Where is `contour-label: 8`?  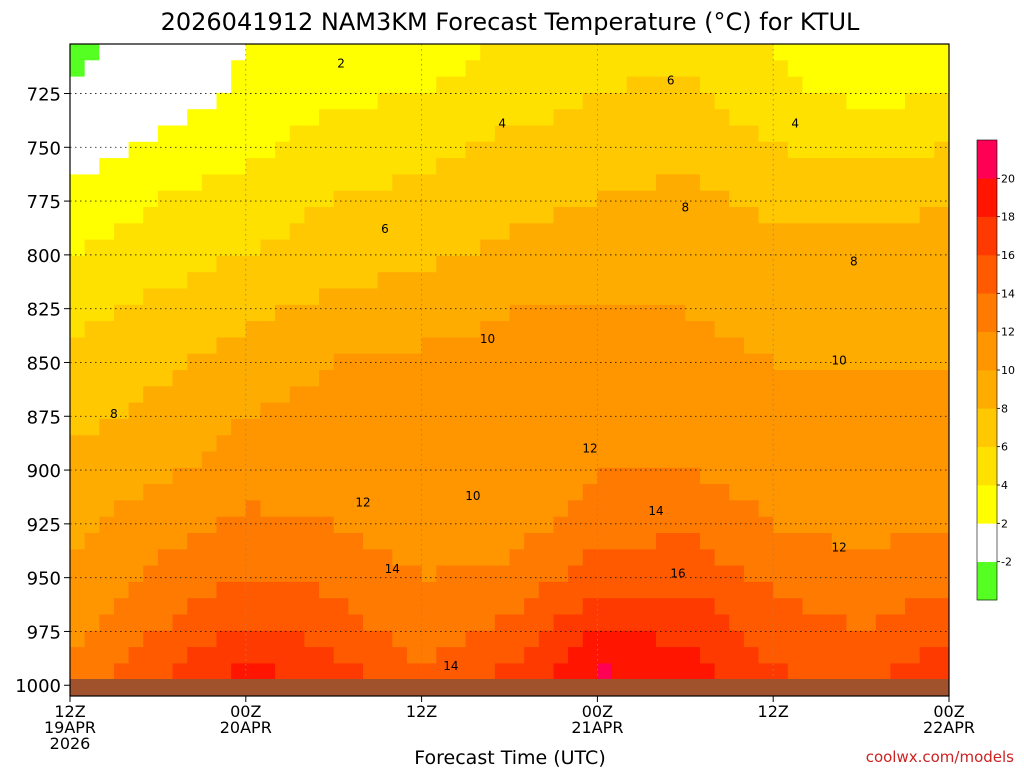 contour-label: 8 is located at coordinates (114, 414).